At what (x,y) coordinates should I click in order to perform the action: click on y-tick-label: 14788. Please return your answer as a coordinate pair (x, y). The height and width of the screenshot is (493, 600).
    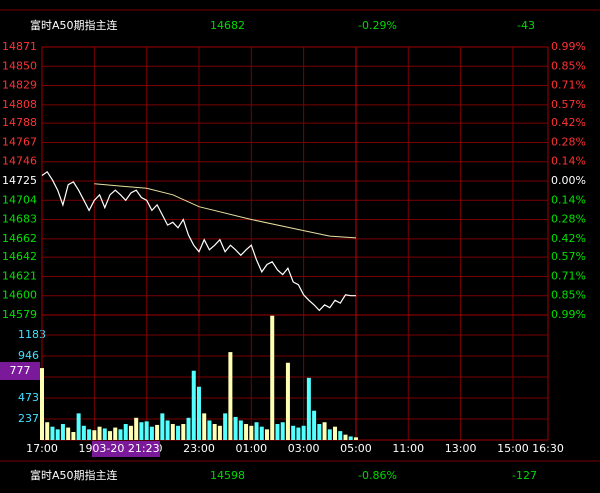
    Looking at the image, I should click on (19, 122).